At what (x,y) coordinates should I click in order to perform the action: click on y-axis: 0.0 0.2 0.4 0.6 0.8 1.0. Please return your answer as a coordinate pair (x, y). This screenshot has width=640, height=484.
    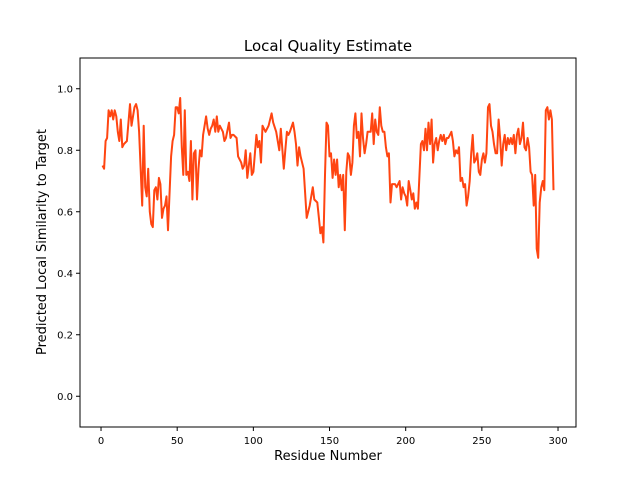
    Looking at the image, I should click on (68, 243).